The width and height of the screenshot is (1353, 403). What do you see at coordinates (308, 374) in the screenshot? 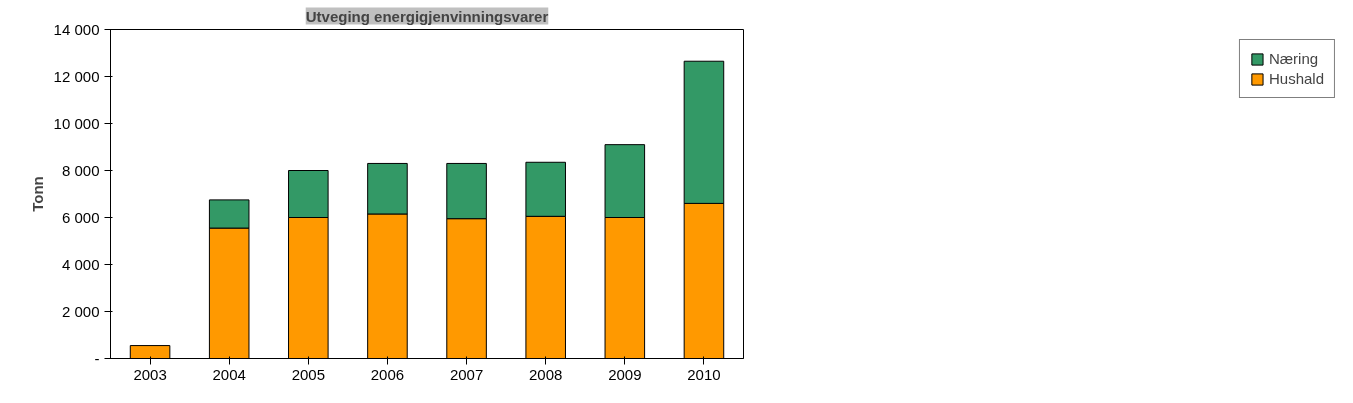
I see `x-tick-label: 2005` at bounding box center [308, 374].